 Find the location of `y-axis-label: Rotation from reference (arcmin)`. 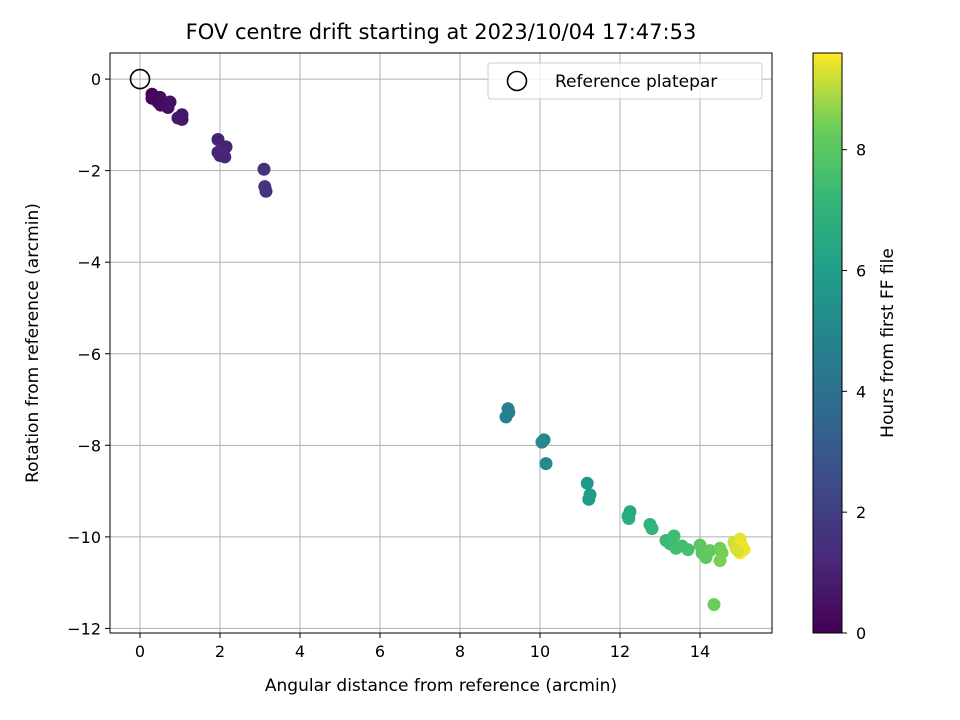

y-axis-label: Rotation from reference (arcmin) is located at coordinates (33, 343).